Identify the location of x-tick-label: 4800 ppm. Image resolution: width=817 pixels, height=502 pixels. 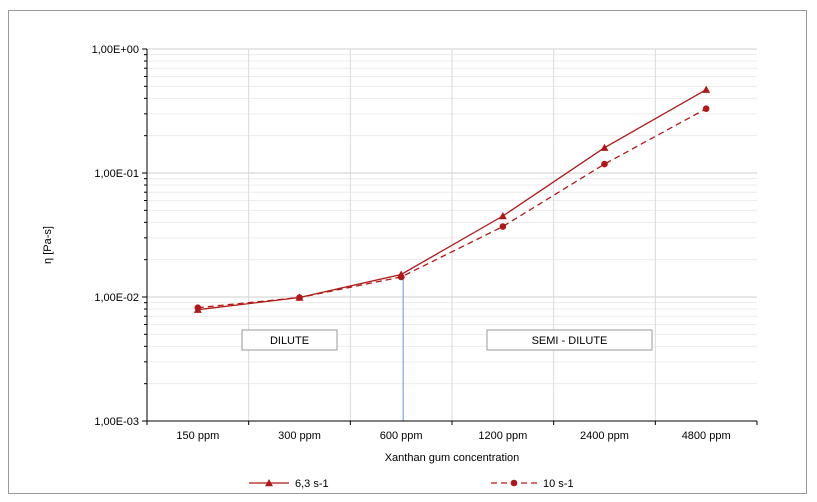
(706, 436).